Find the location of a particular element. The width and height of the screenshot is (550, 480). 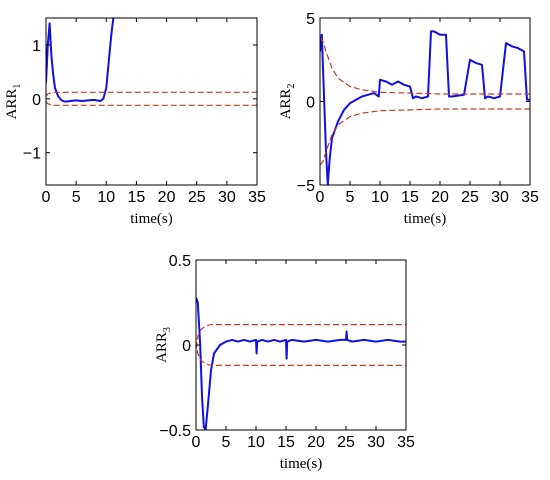

y-axis-label: ARR3 is located at coordinates (163, 345).